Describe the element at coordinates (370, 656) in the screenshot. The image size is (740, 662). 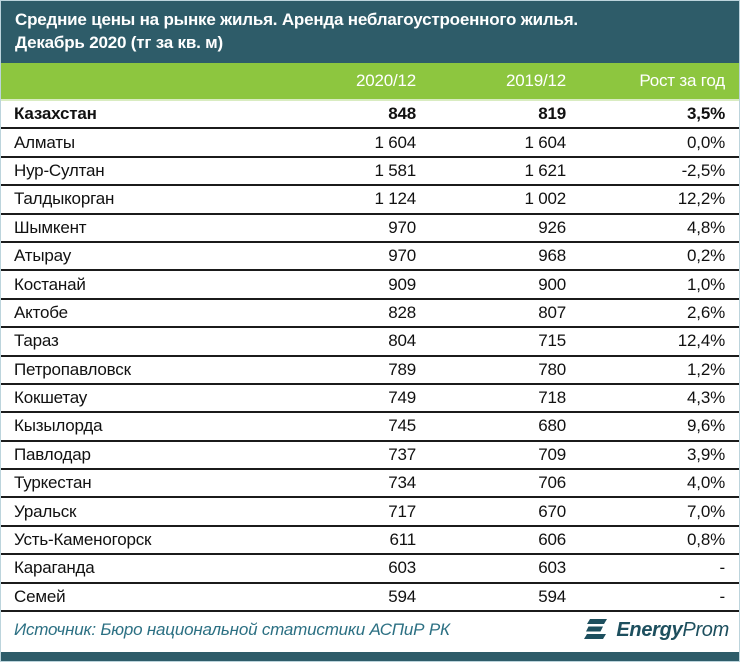
I see `bottom-accent-bar` at that location.